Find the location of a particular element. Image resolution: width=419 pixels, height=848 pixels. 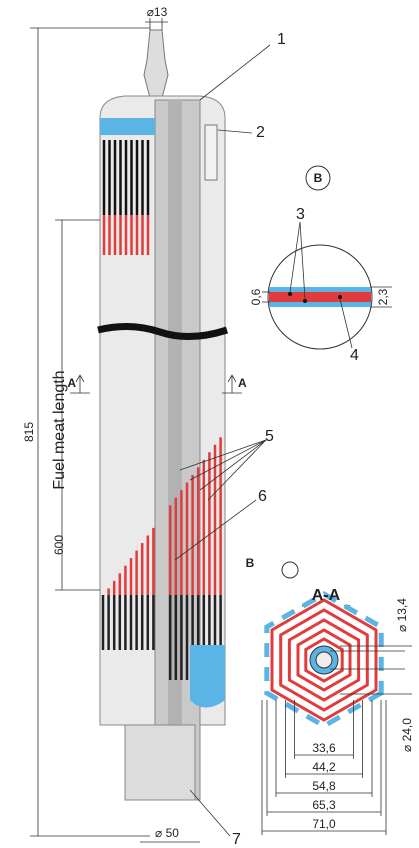

width-label: 44,2 is located at coordinates (324, 767).